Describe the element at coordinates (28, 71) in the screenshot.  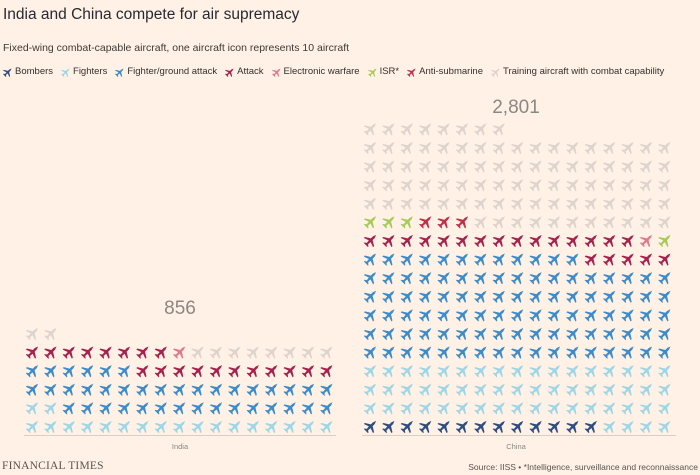
I see `legend-item-bombers: Bombers` at that location.